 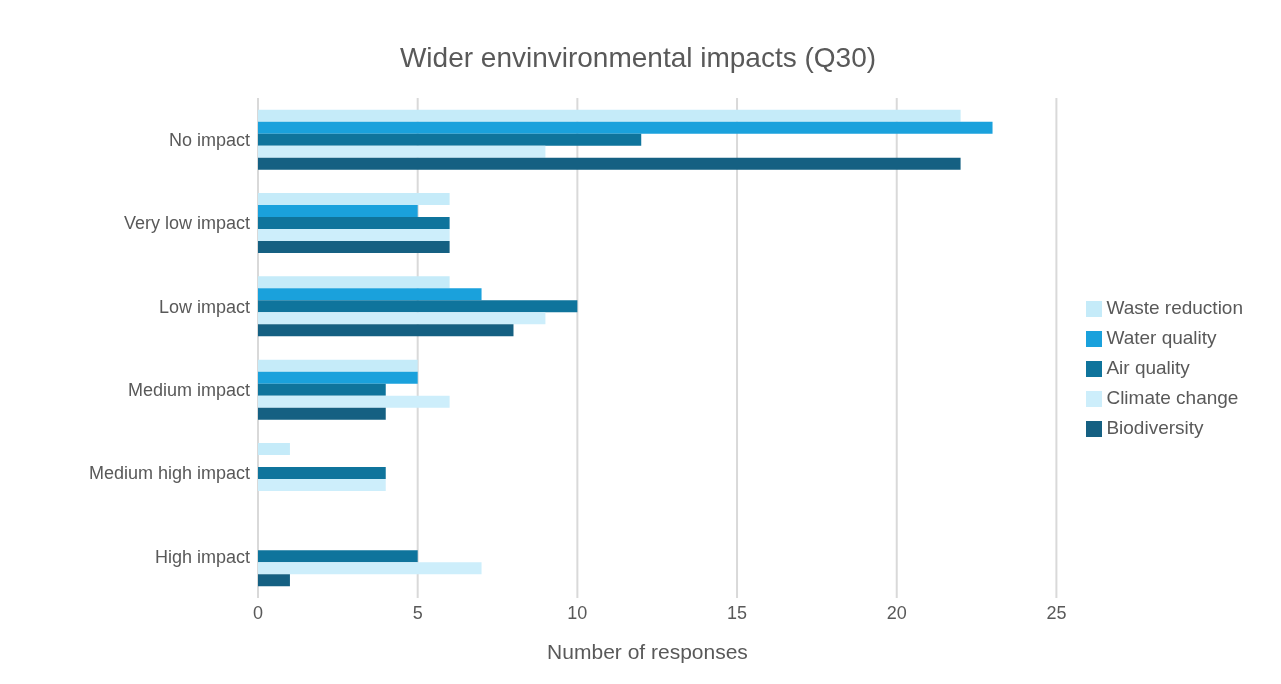 I want to click on x-tick-label: 15, so click(x=737, y=612).